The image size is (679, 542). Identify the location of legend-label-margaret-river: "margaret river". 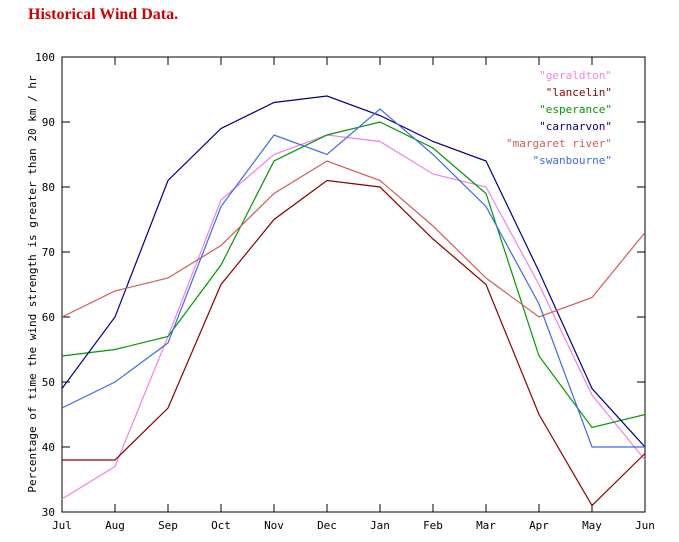
(559, 143).